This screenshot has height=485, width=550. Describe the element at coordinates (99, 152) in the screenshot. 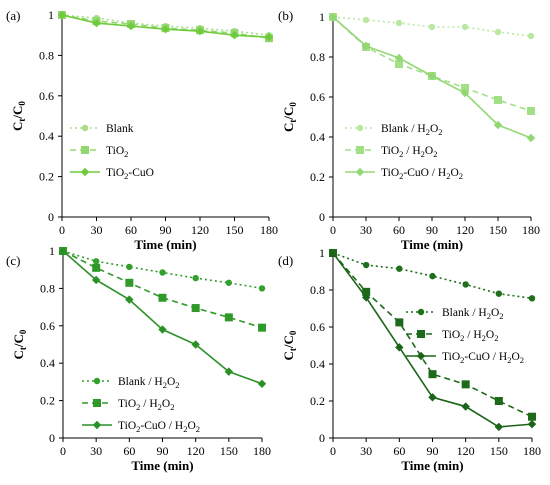

I see `legend-entry: TiO2` at that location.